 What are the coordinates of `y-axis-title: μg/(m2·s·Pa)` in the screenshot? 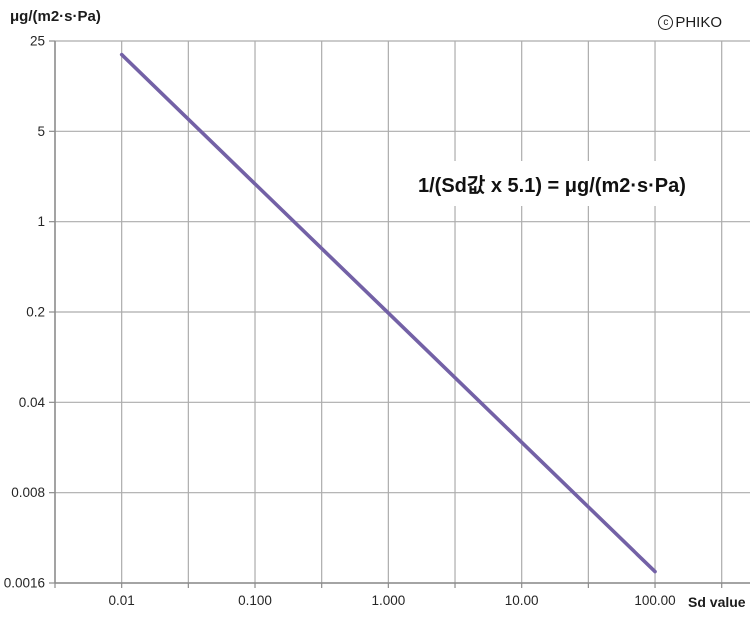 It's located at (55, 16).